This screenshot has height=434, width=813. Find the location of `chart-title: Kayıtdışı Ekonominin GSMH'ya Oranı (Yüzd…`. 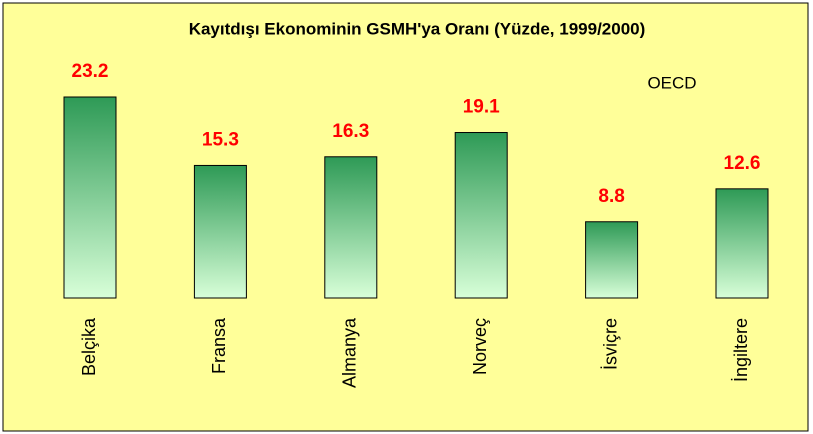

chart-title: Kayıtdışı Ekonominin GSMH'ya Oranı (Yüzd… is located at coordinates (417, 28).